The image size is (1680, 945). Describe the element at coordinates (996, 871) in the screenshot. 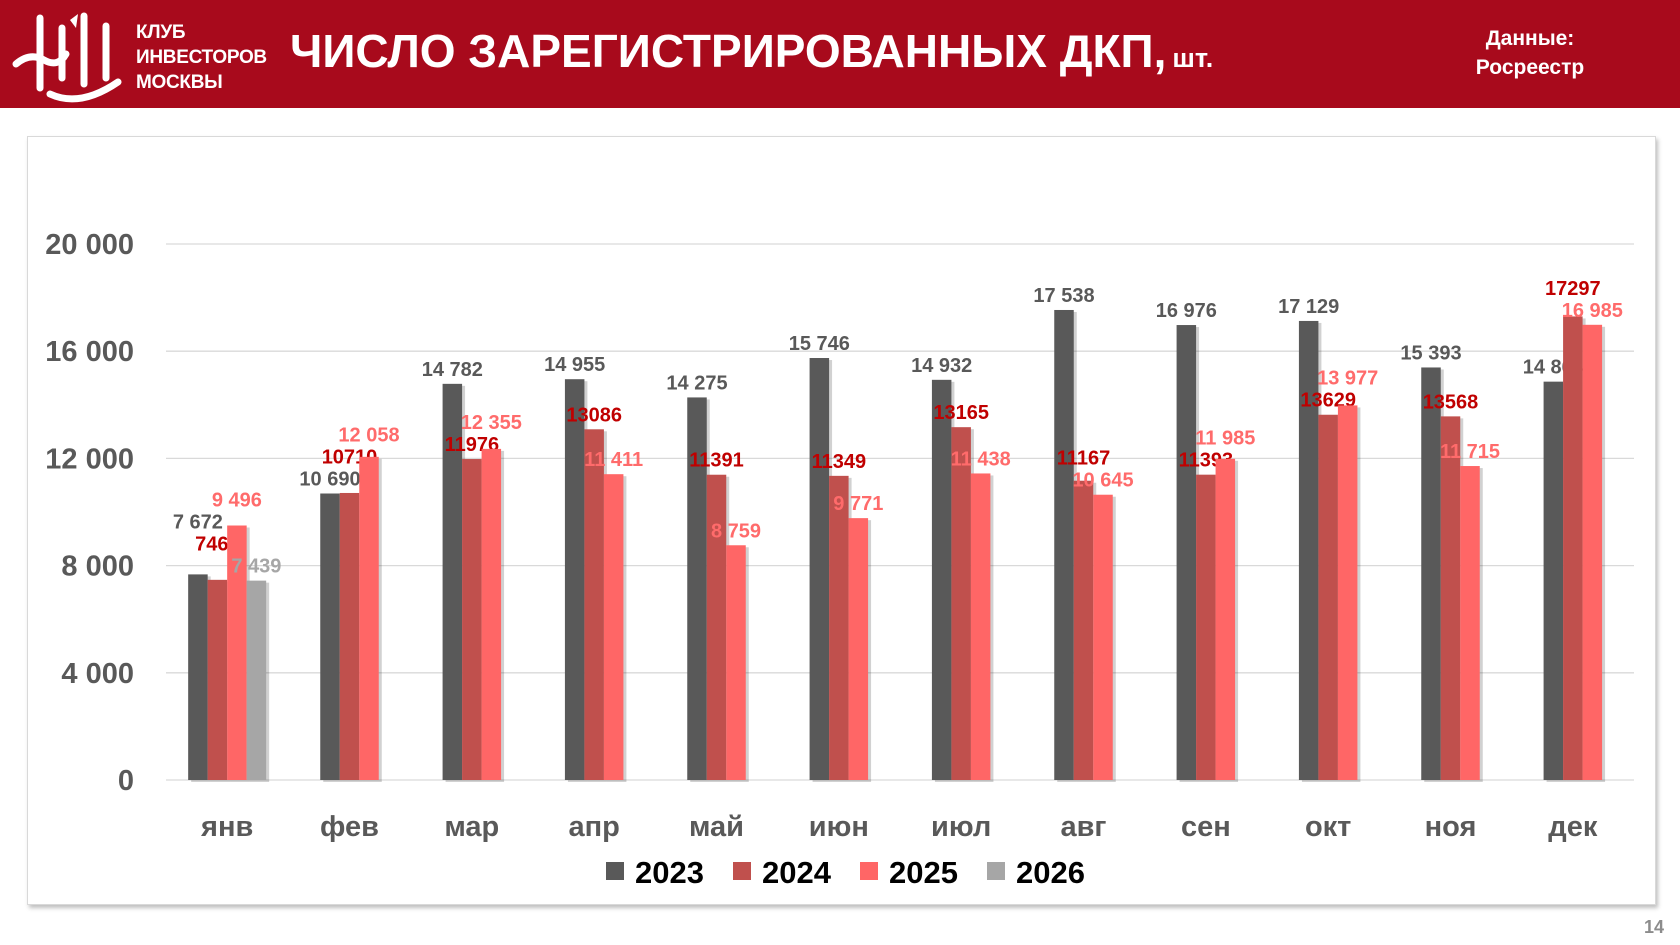

I see `legend-swatch-2026` at that location.